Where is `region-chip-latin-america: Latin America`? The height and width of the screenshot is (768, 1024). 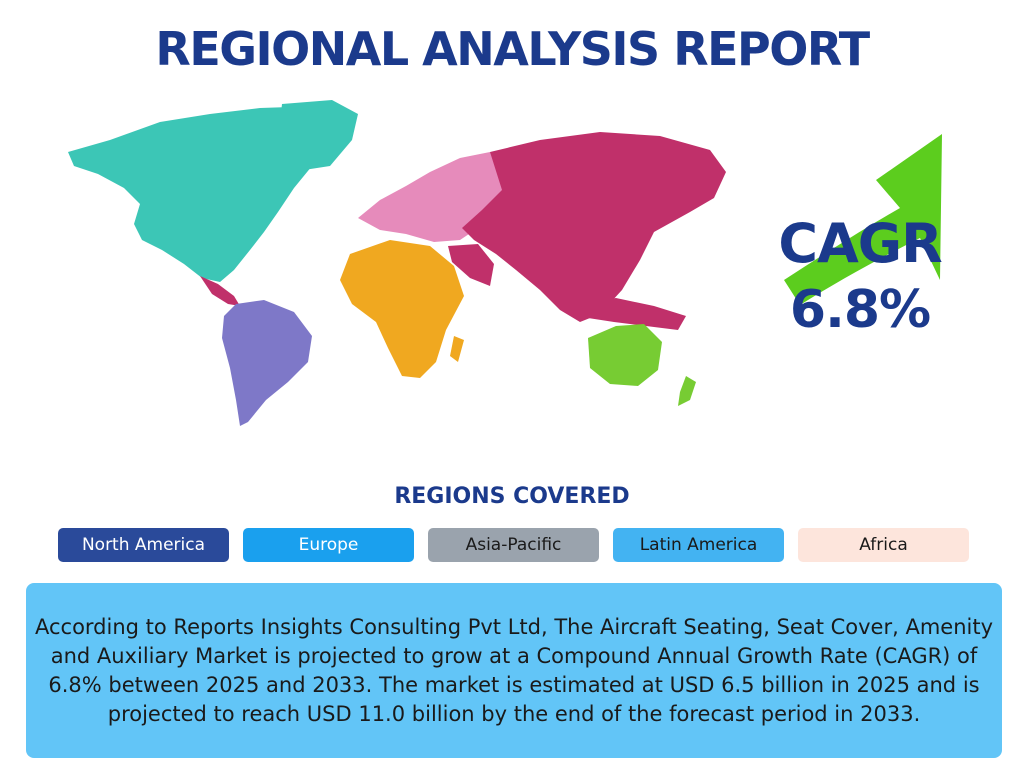 region-chip-latin-america: Latin America is located at coordinates (698, 545).